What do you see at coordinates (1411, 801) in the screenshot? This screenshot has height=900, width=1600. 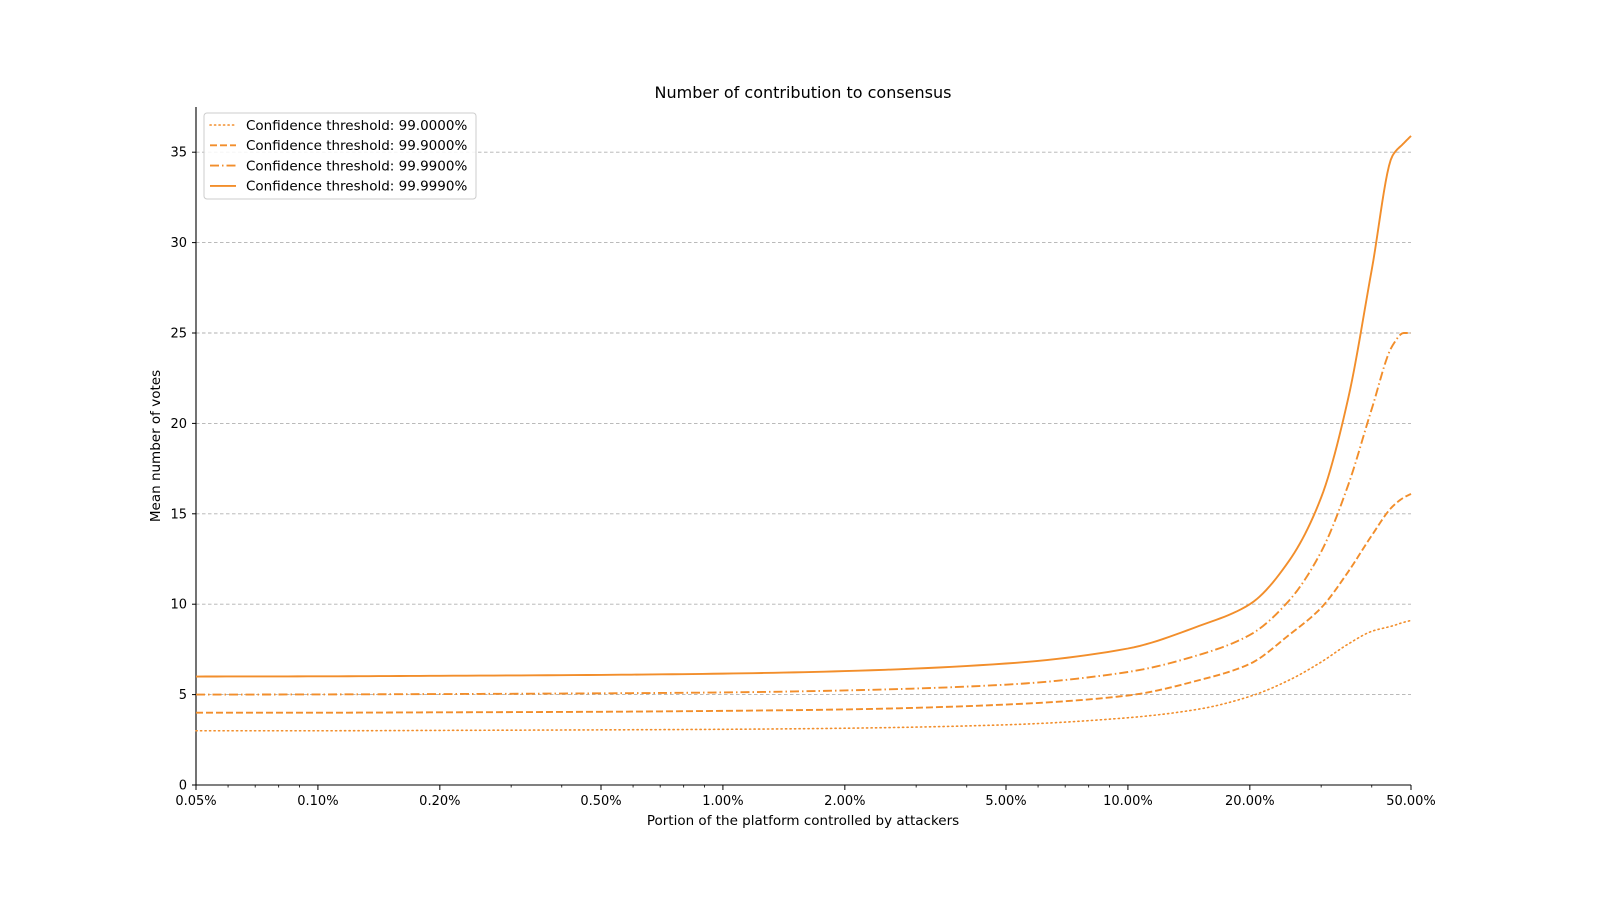 I see `x-tick-label: 50.00%` at bounding box center [1411, 801].